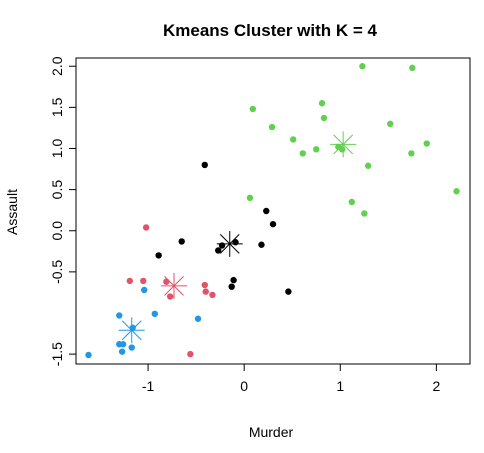  What do you see at coordinates (62, 211) in the screenshot?
I see `y-axis: -1.5 -0.5 0.0 0.5 1.0 1.5 2.0` at bounding box center [62, 211].